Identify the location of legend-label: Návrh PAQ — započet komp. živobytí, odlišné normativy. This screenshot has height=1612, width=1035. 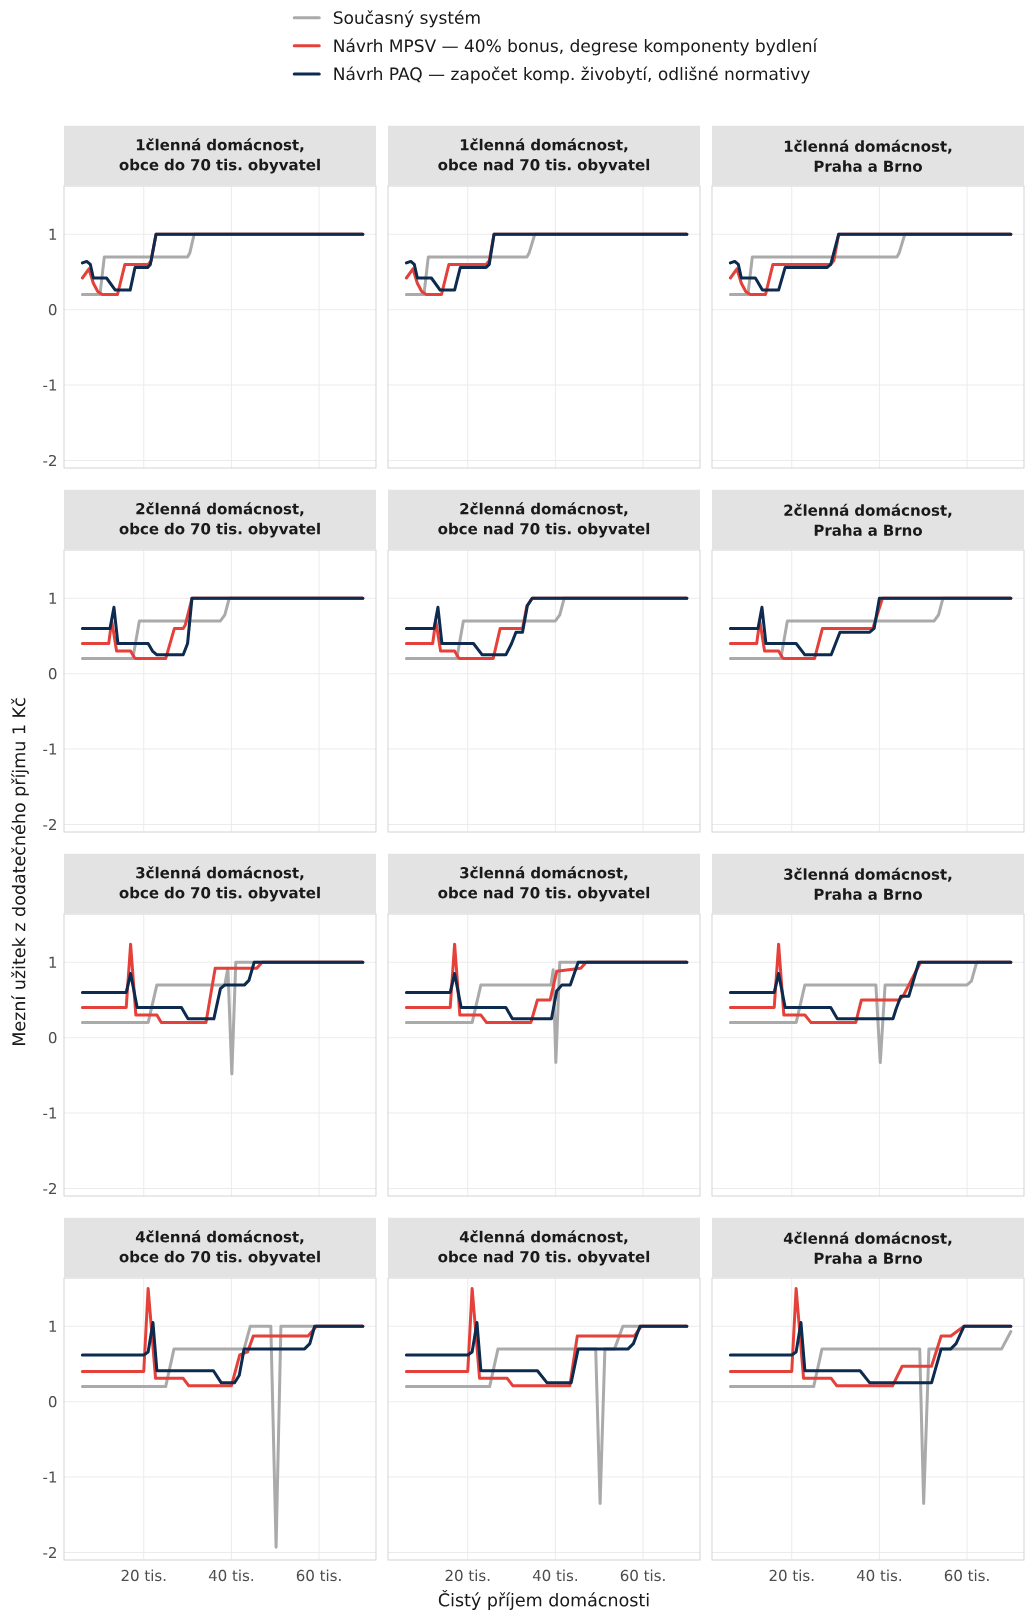
(572, 75).